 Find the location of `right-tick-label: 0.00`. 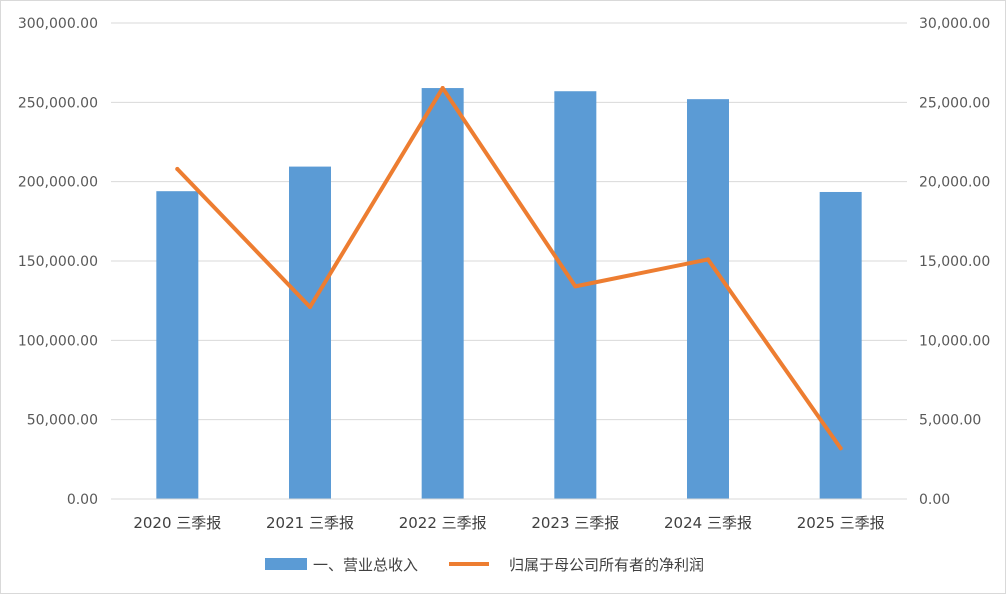

right-tick-label: 0.00 is located at coordinates (934, 500).